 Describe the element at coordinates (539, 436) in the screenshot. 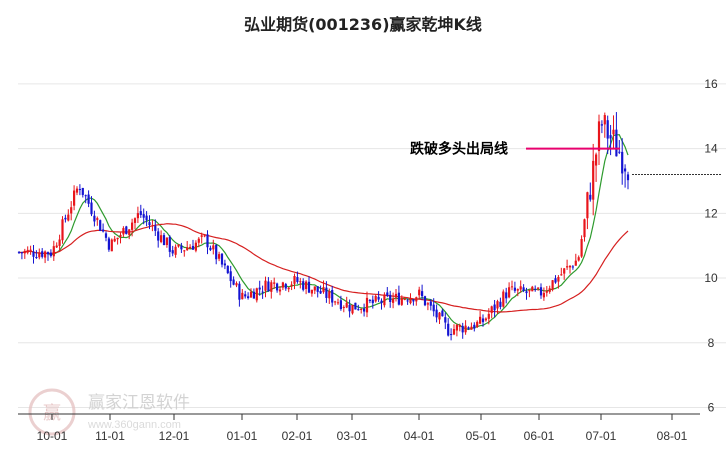

I see `x-tick-label: 06-01` at that location.